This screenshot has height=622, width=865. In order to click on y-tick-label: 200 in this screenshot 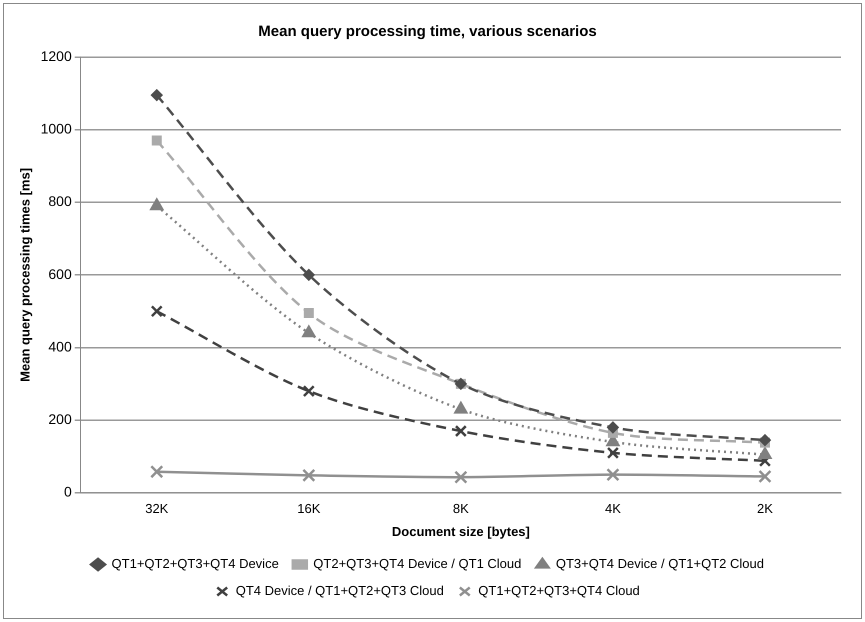, I will do `click(60, 419)`.